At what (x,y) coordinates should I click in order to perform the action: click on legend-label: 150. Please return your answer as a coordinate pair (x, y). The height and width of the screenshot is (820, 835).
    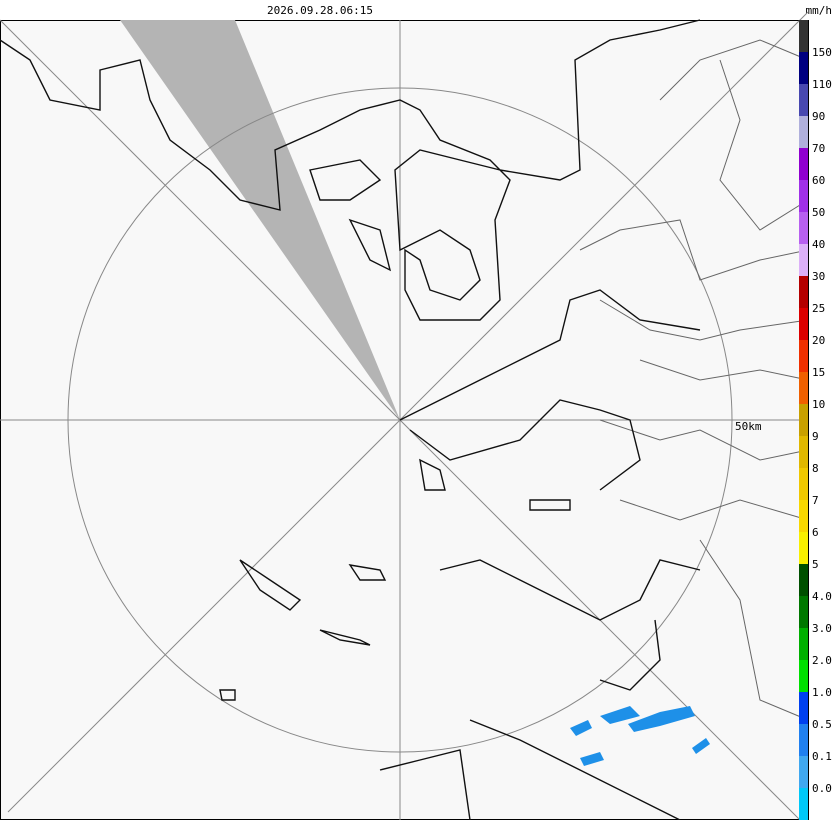
    Looking at the image, I should click on (822, 52).